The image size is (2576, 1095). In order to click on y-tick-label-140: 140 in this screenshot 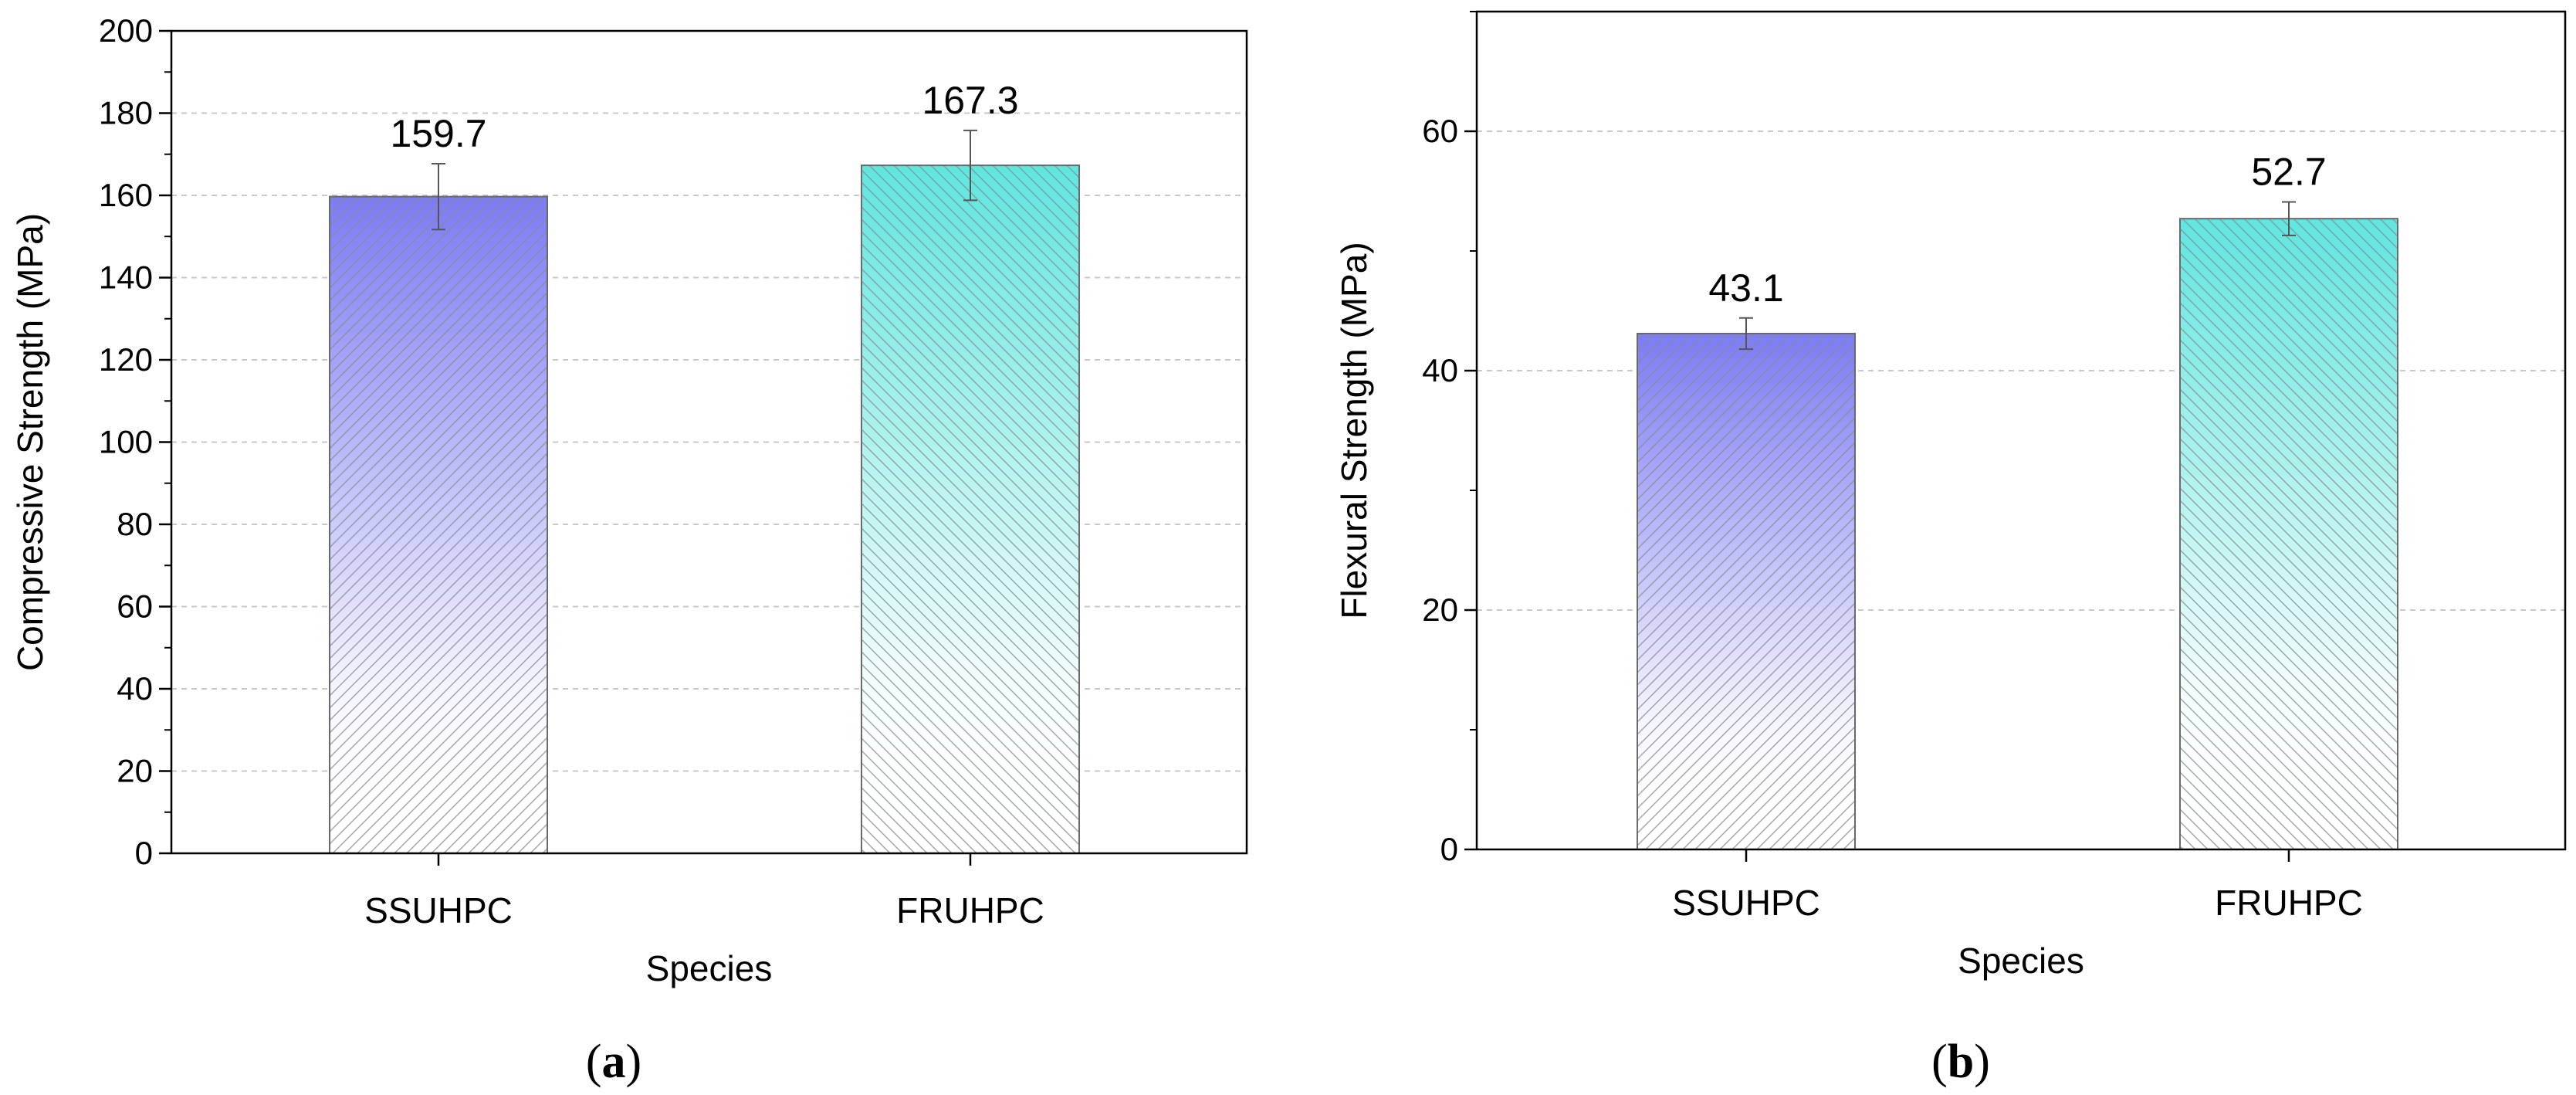, I will do `click(126, 278)`.